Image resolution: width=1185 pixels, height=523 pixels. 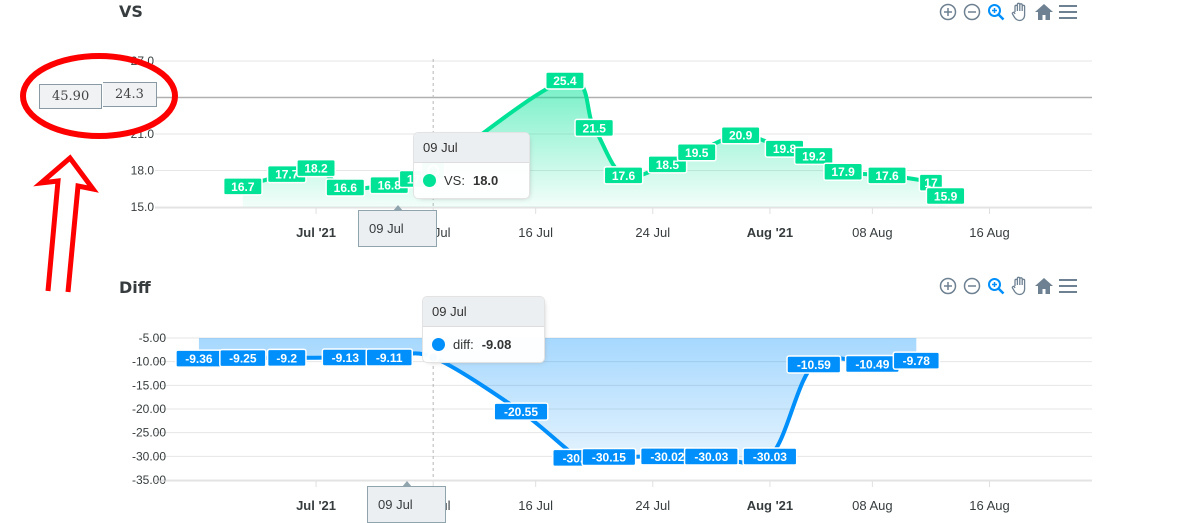 I want to click on data-label-text: -30.02, so click(x=667, y=457).